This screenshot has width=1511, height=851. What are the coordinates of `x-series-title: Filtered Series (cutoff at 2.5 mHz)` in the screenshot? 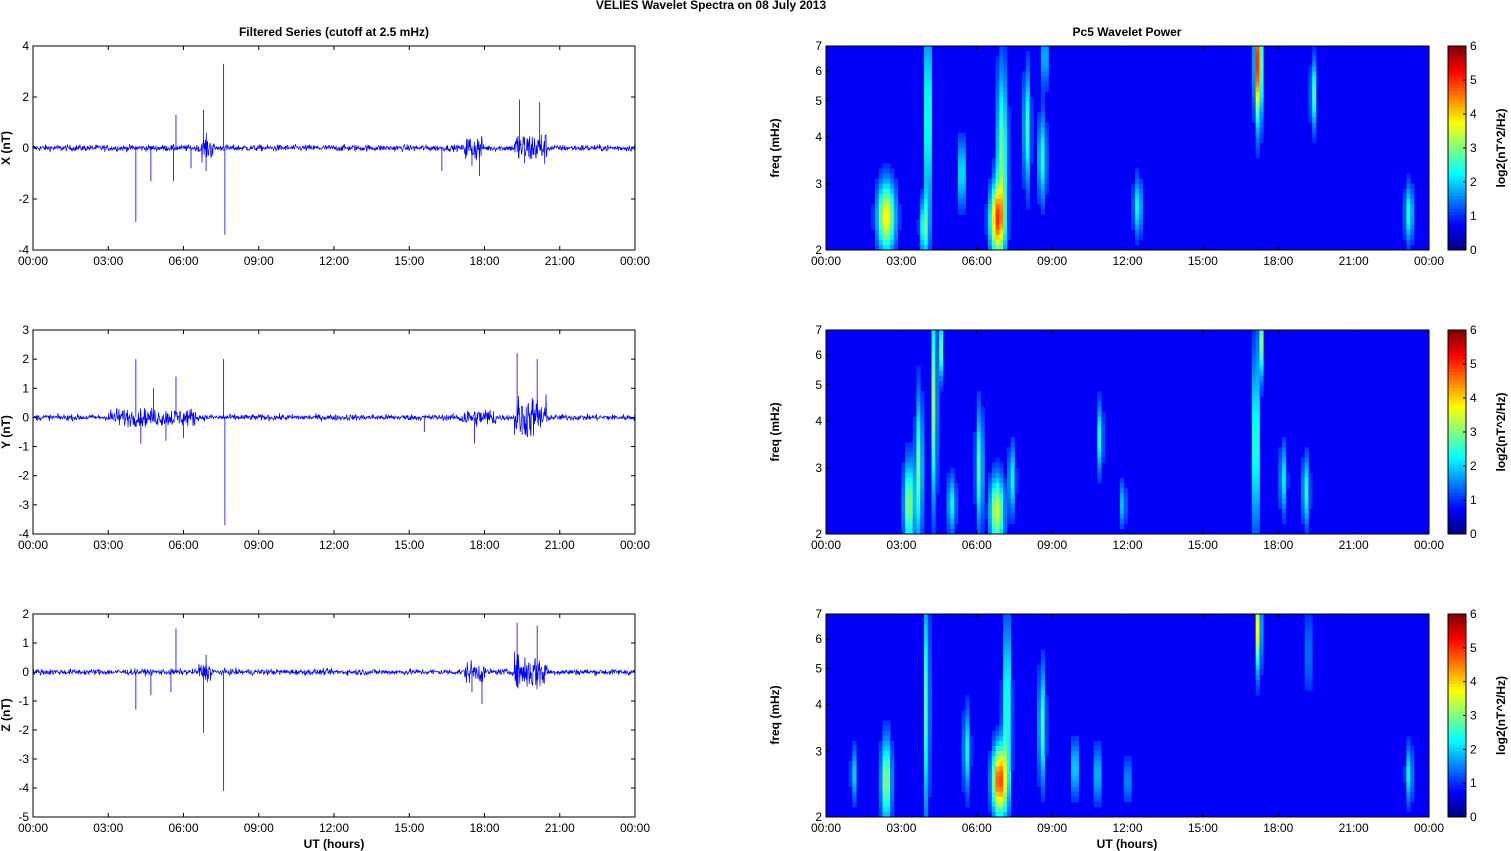 It's located at (334, 32).